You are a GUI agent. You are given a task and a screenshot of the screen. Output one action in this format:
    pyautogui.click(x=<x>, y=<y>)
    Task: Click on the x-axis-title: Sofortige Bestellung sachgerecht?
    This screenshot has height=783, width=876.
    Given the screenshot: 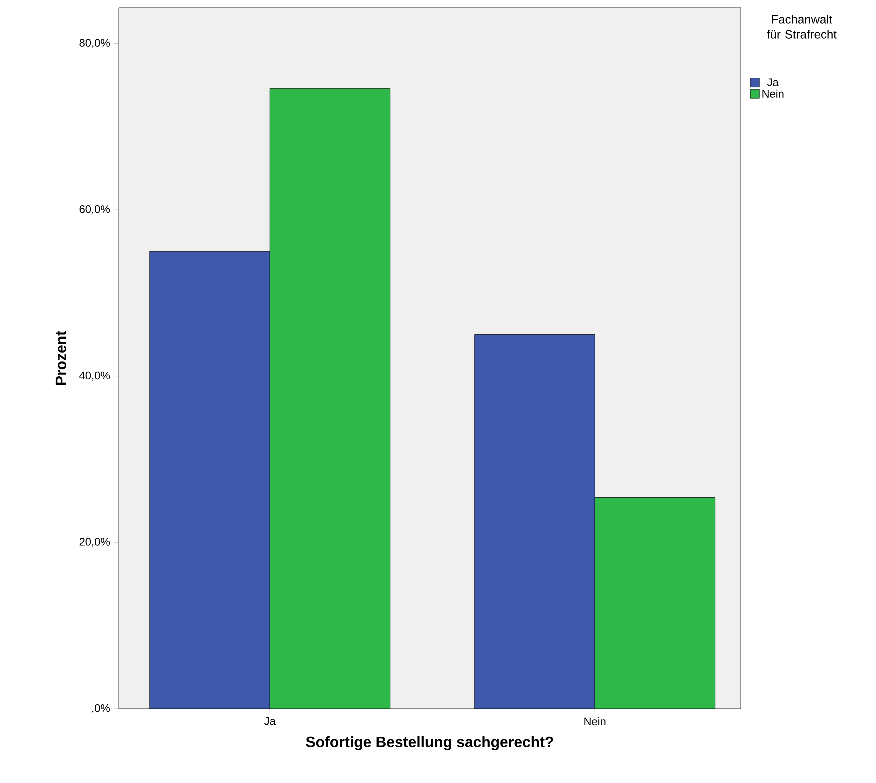 What is the action you would take?
    pyautogui.click(x=430, y=743)
    